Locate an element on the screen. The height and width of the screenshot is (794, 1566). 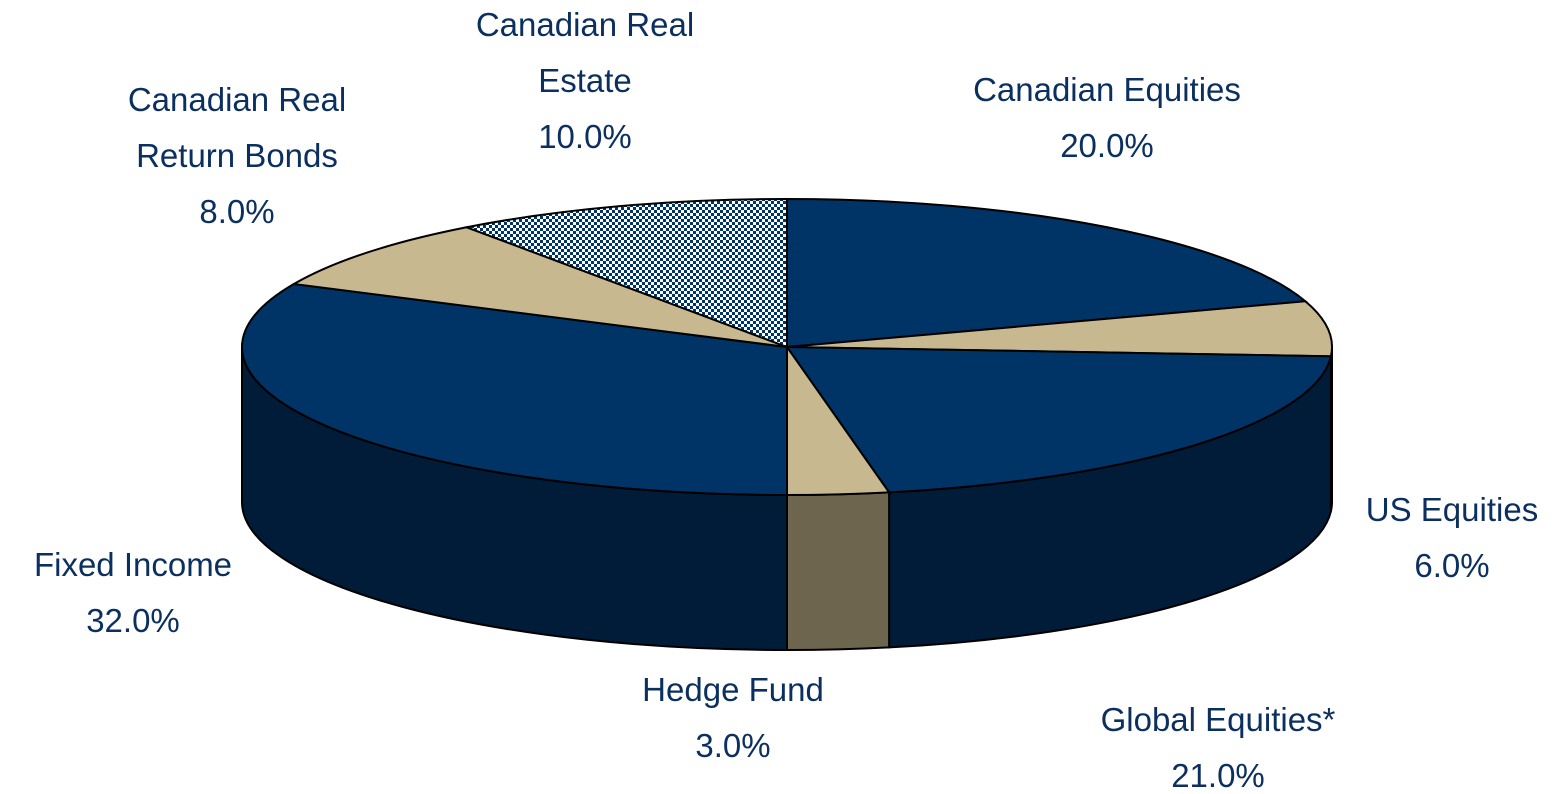
category-name: Canadian Real Estate is located at coordinates (585, 52).